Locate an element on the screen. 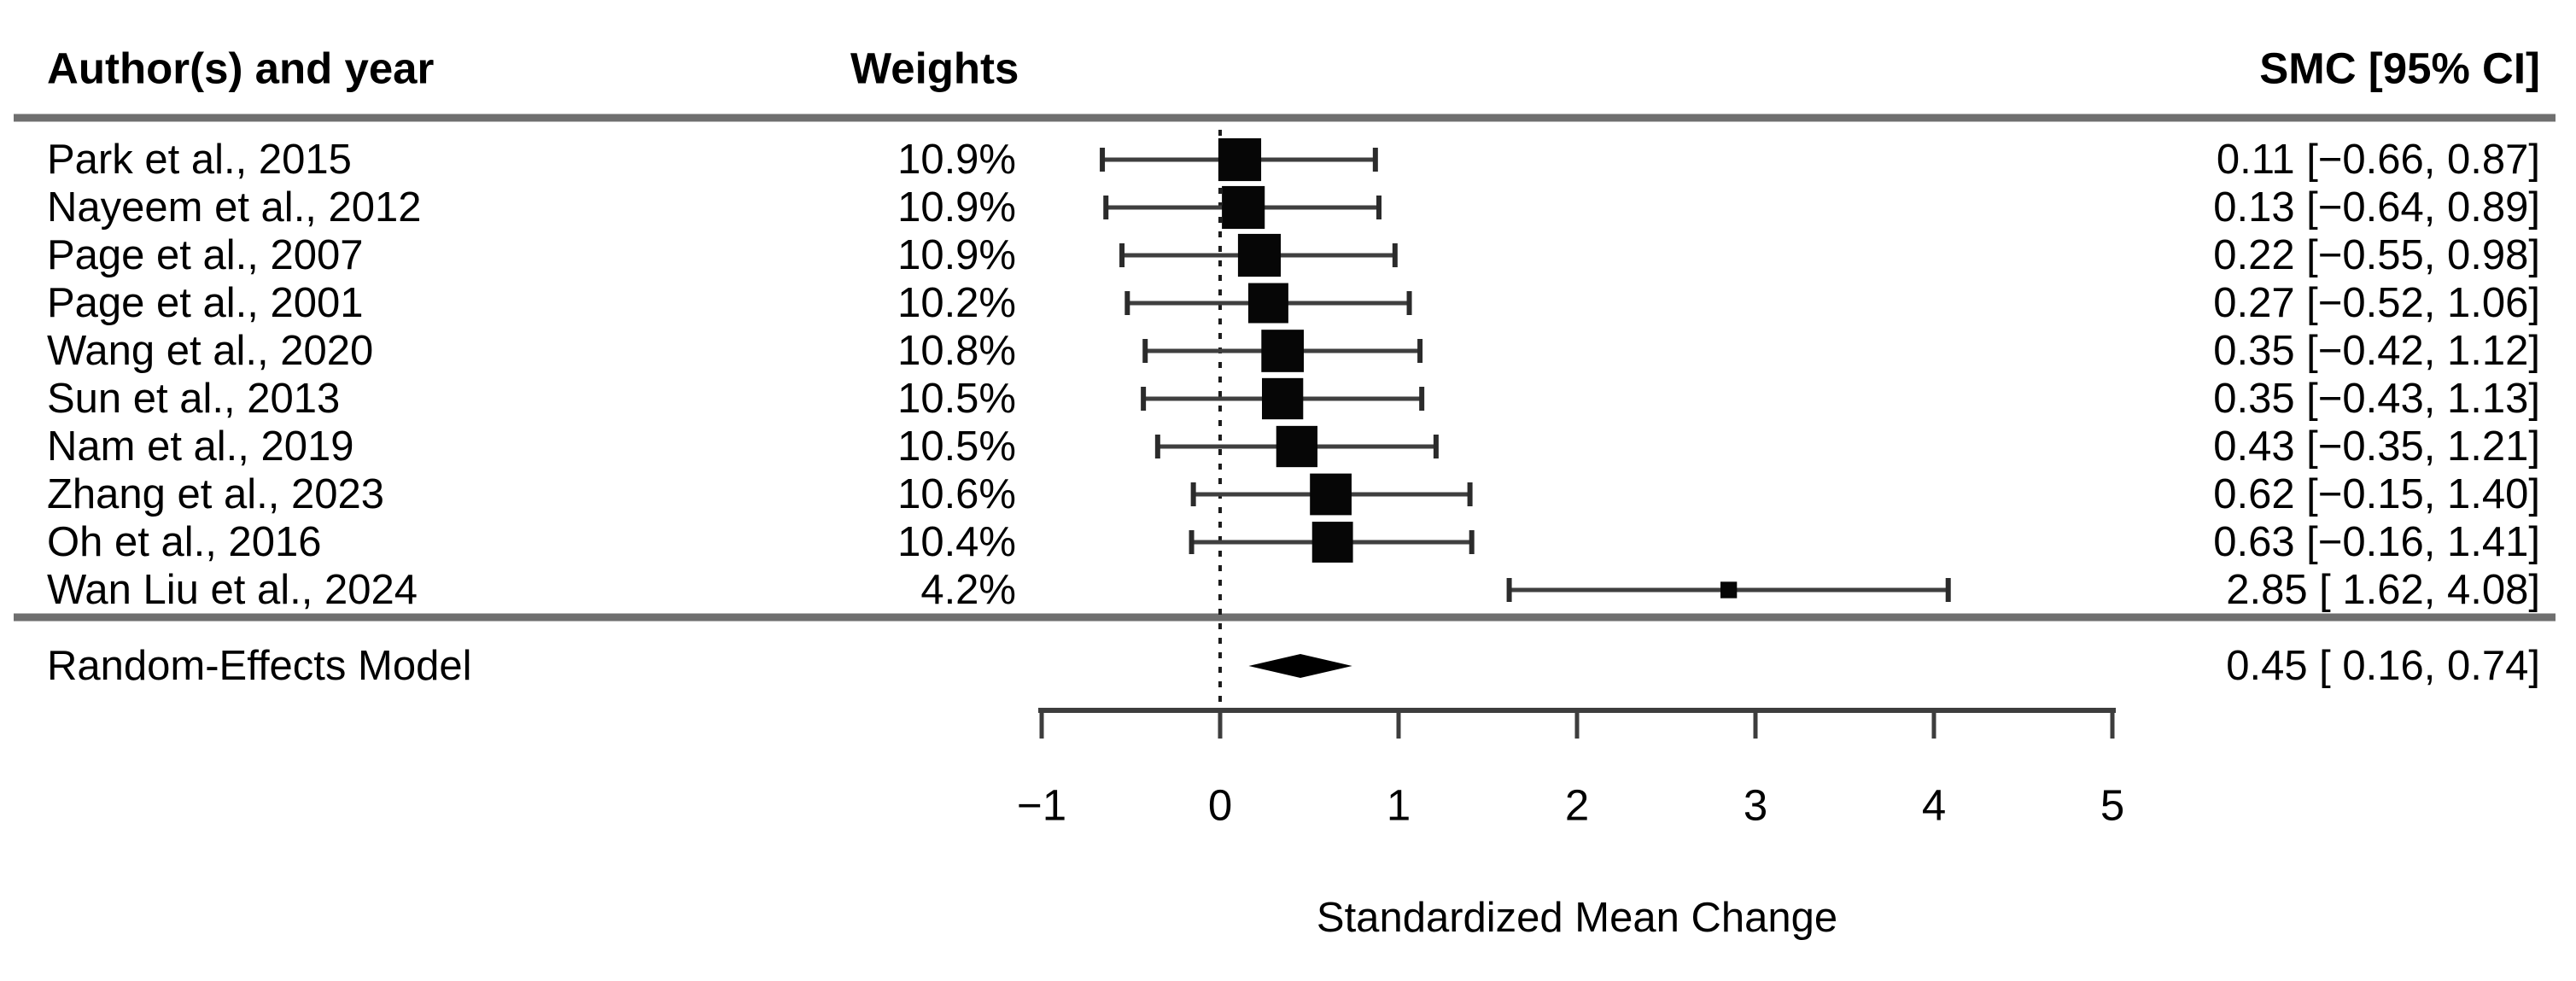  study-row: Oh et al., 2016 10.4% 0.63 [−0.16, 1.41] is located at coordinates (1293, 542).